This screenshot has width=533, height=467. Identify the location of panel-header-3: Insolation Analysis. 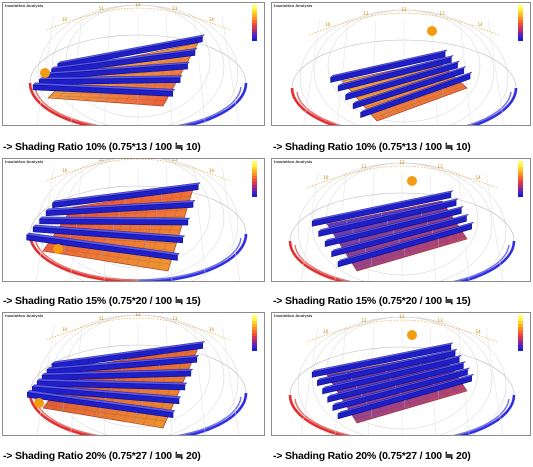
(24, 162).